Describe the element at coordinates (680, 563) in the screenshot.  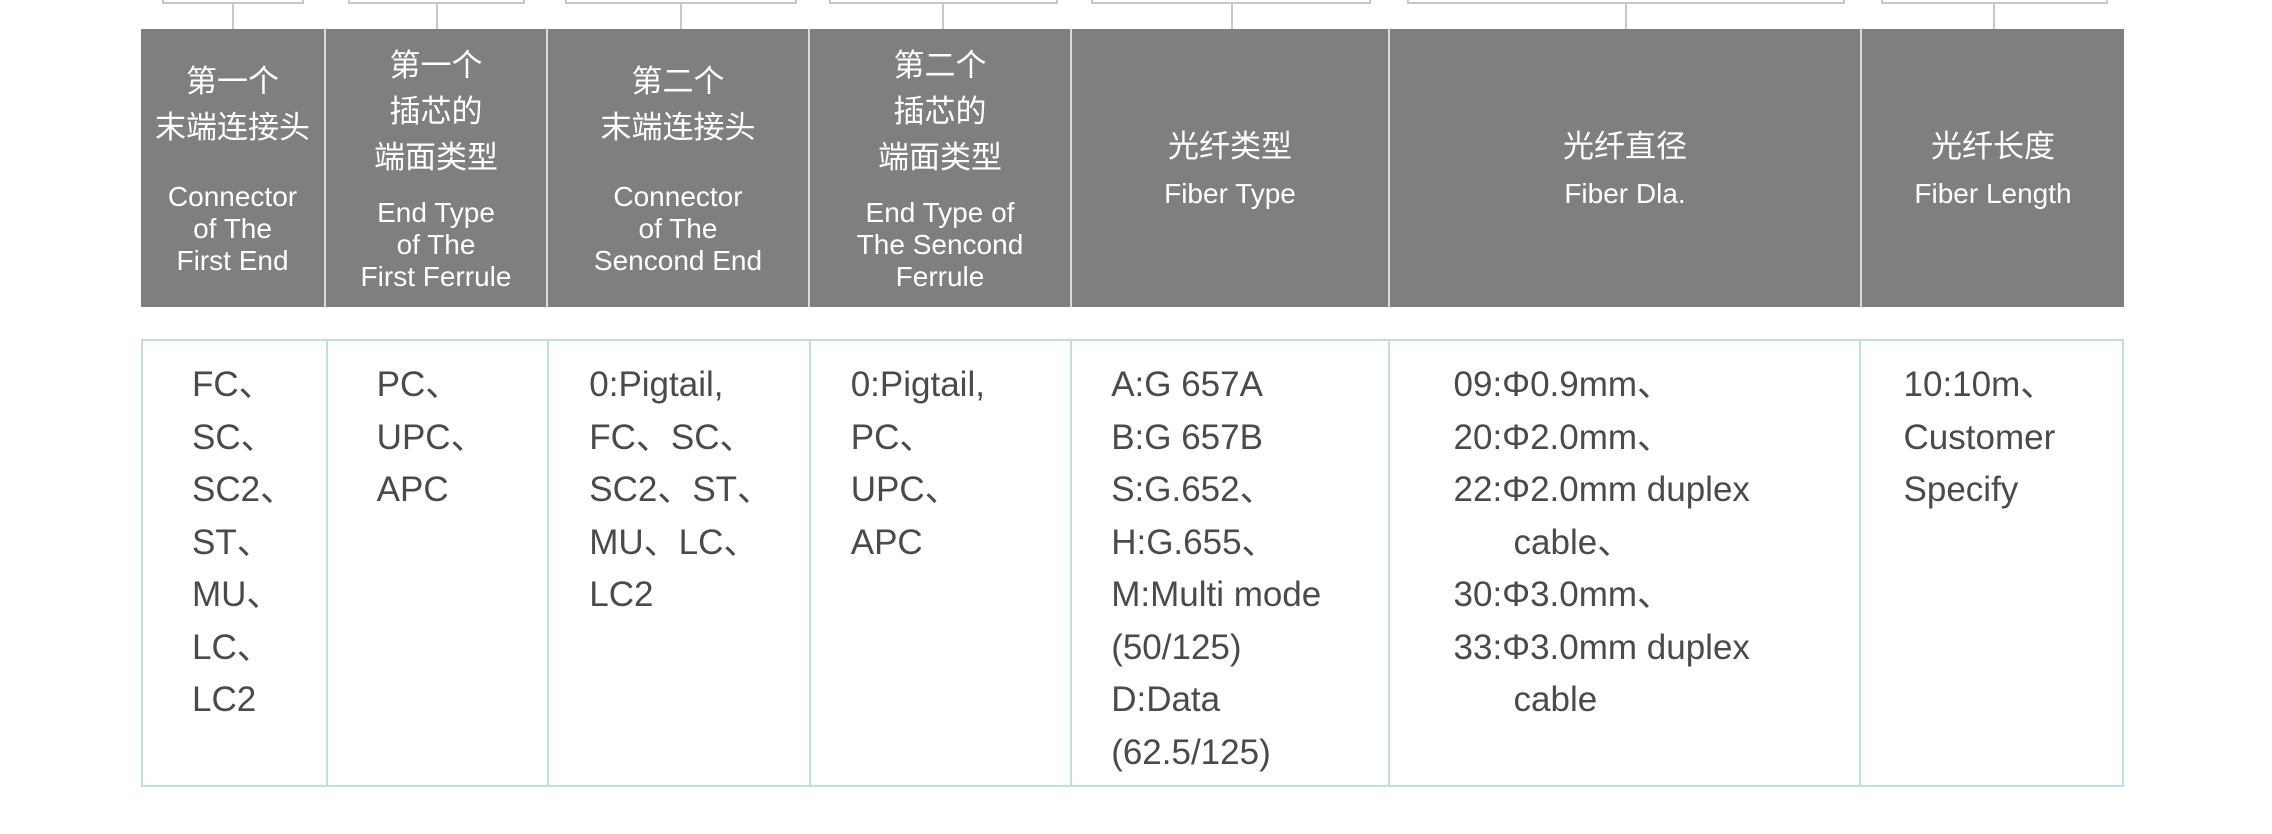
I see `cell-connector-second-end: 0:Pigtail, FC、SC、 SC2、ST、 MU、LC、 LC2` at that location.